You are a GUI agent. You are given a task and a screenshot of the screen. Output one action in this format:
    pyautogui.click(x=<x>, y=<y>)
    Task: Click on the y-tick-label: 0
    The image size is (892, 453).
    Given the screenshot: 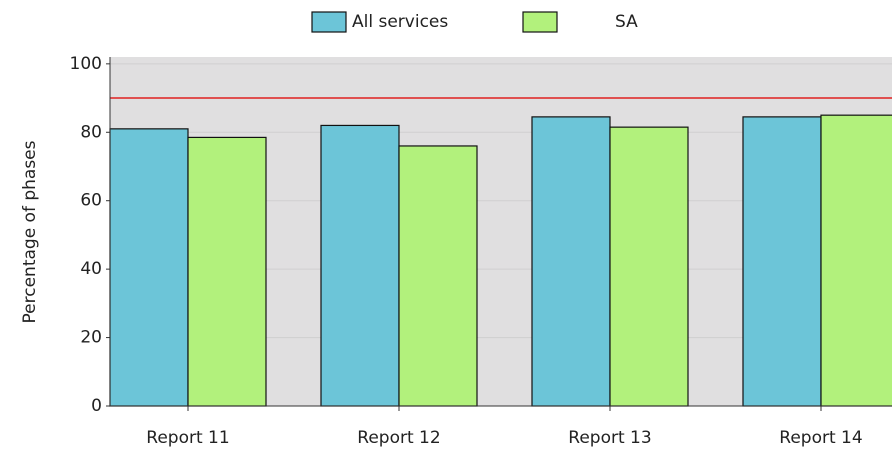 What is the action you would take?
    pyautogui.click(x=96, y=406)
    